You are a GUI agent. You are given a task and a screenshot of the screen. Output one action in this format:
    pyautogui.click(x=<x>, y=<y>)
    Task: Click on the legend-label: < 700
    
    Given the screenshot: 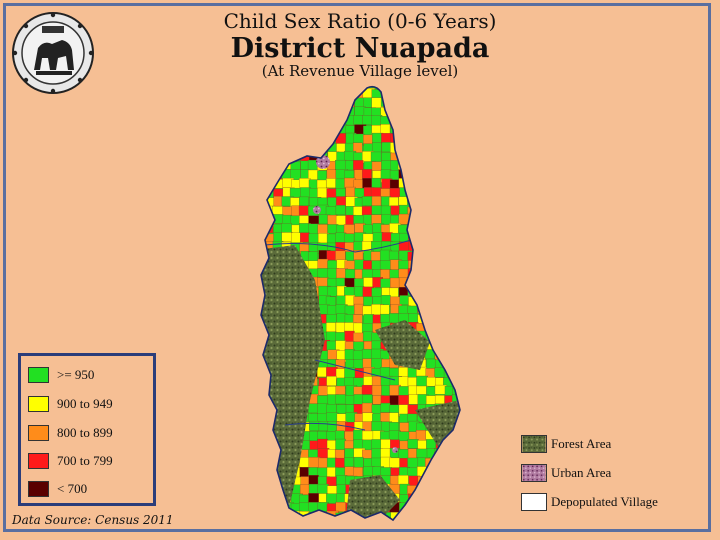 What is the action you would take?
    pyautogui.click(x=72, y=488)
    